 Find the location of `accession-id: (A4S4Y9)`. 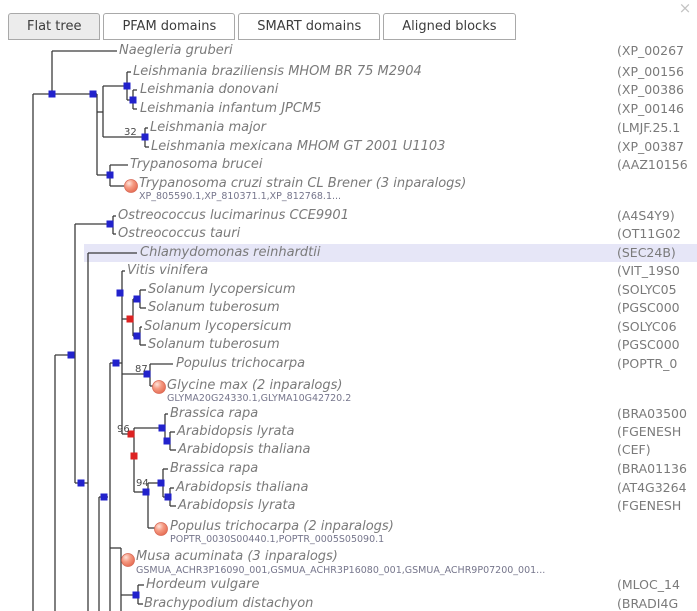

accession-id: (A4S4Y9) is located at coordinates (646, 215).